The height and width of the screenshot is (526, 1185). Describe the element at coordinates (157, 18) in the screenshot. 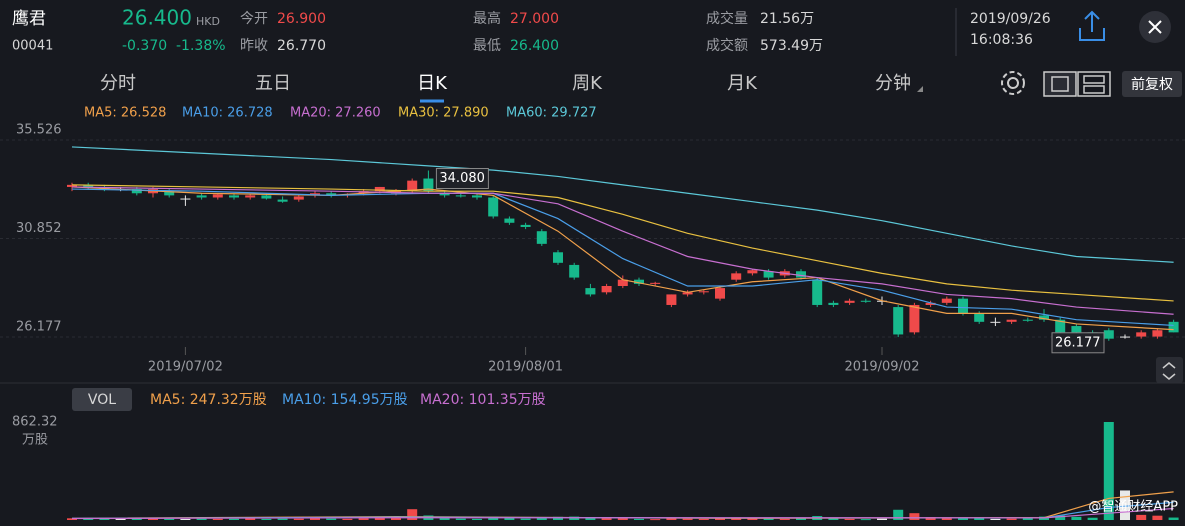

I see `price: 26.400` at that location.